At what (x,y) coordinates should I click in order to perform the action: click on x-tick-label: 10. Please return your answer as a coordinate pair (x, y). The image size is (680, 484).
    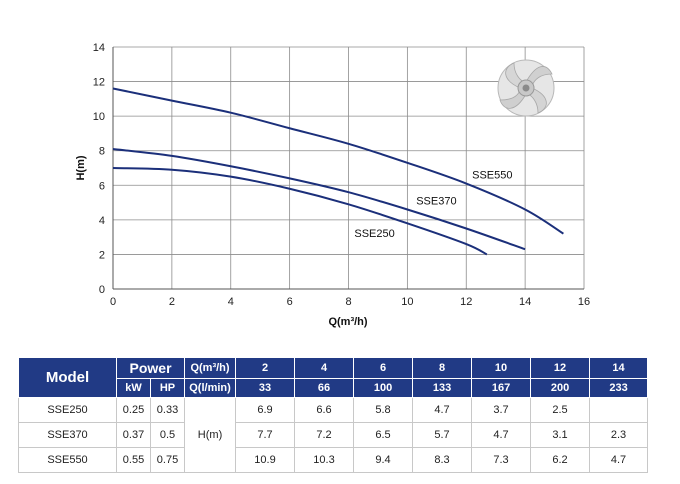
    Looking at the image, I should click on (407, 302).